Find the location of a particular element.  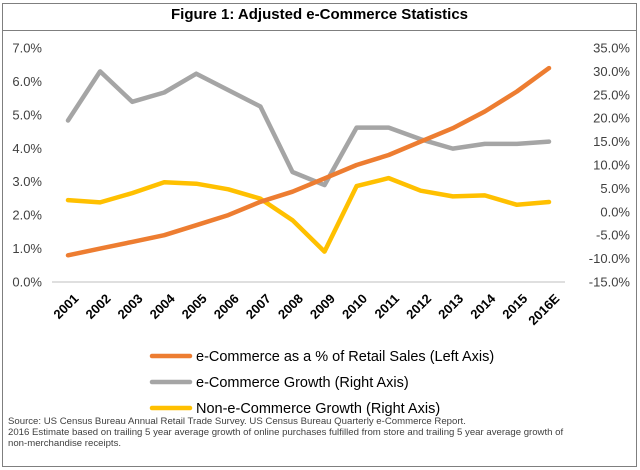

left-axis-tick-label: 4.0% is located at coordinates (27, 148).